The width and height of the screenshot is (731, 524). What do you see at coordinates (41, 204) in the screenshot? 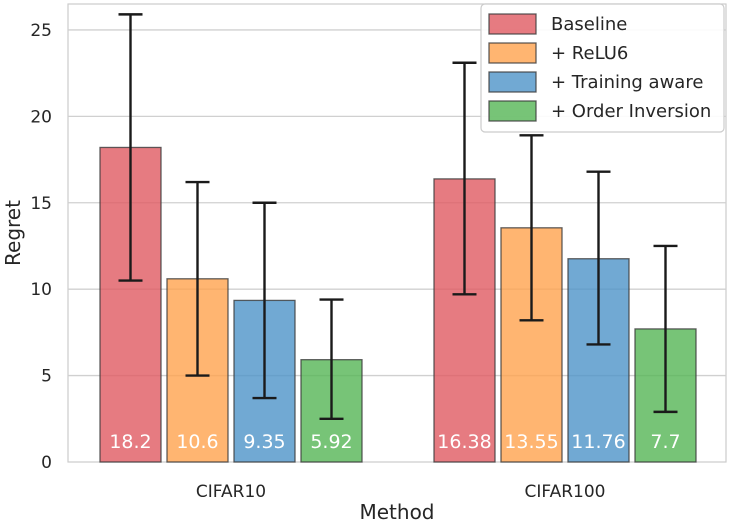
I see `y-tick-label: 15` at bounding box center [41, 204].